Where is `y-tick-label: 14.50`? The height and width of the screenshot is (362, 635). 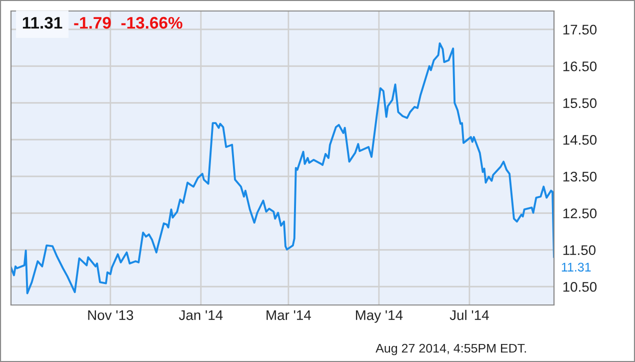 y-tick-label: 14.50 is located at coordinates (580, 139).